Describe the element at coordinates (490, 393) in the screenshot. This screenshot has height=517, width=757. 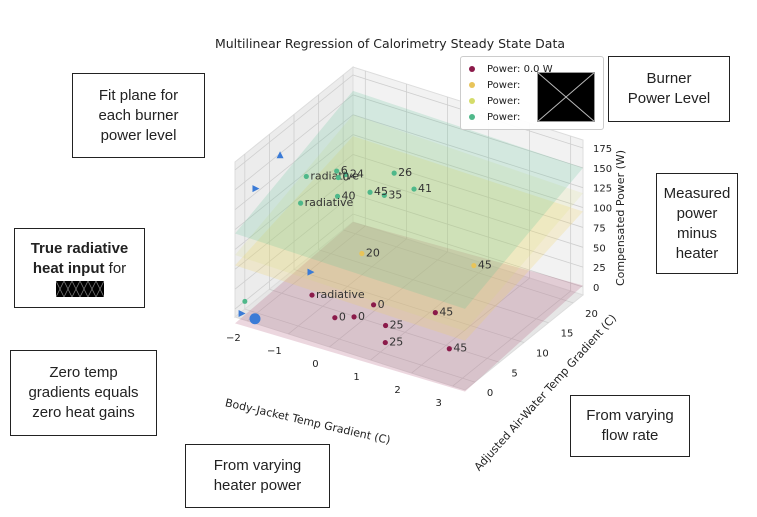
I see `y-tick-label: 0` at that location.